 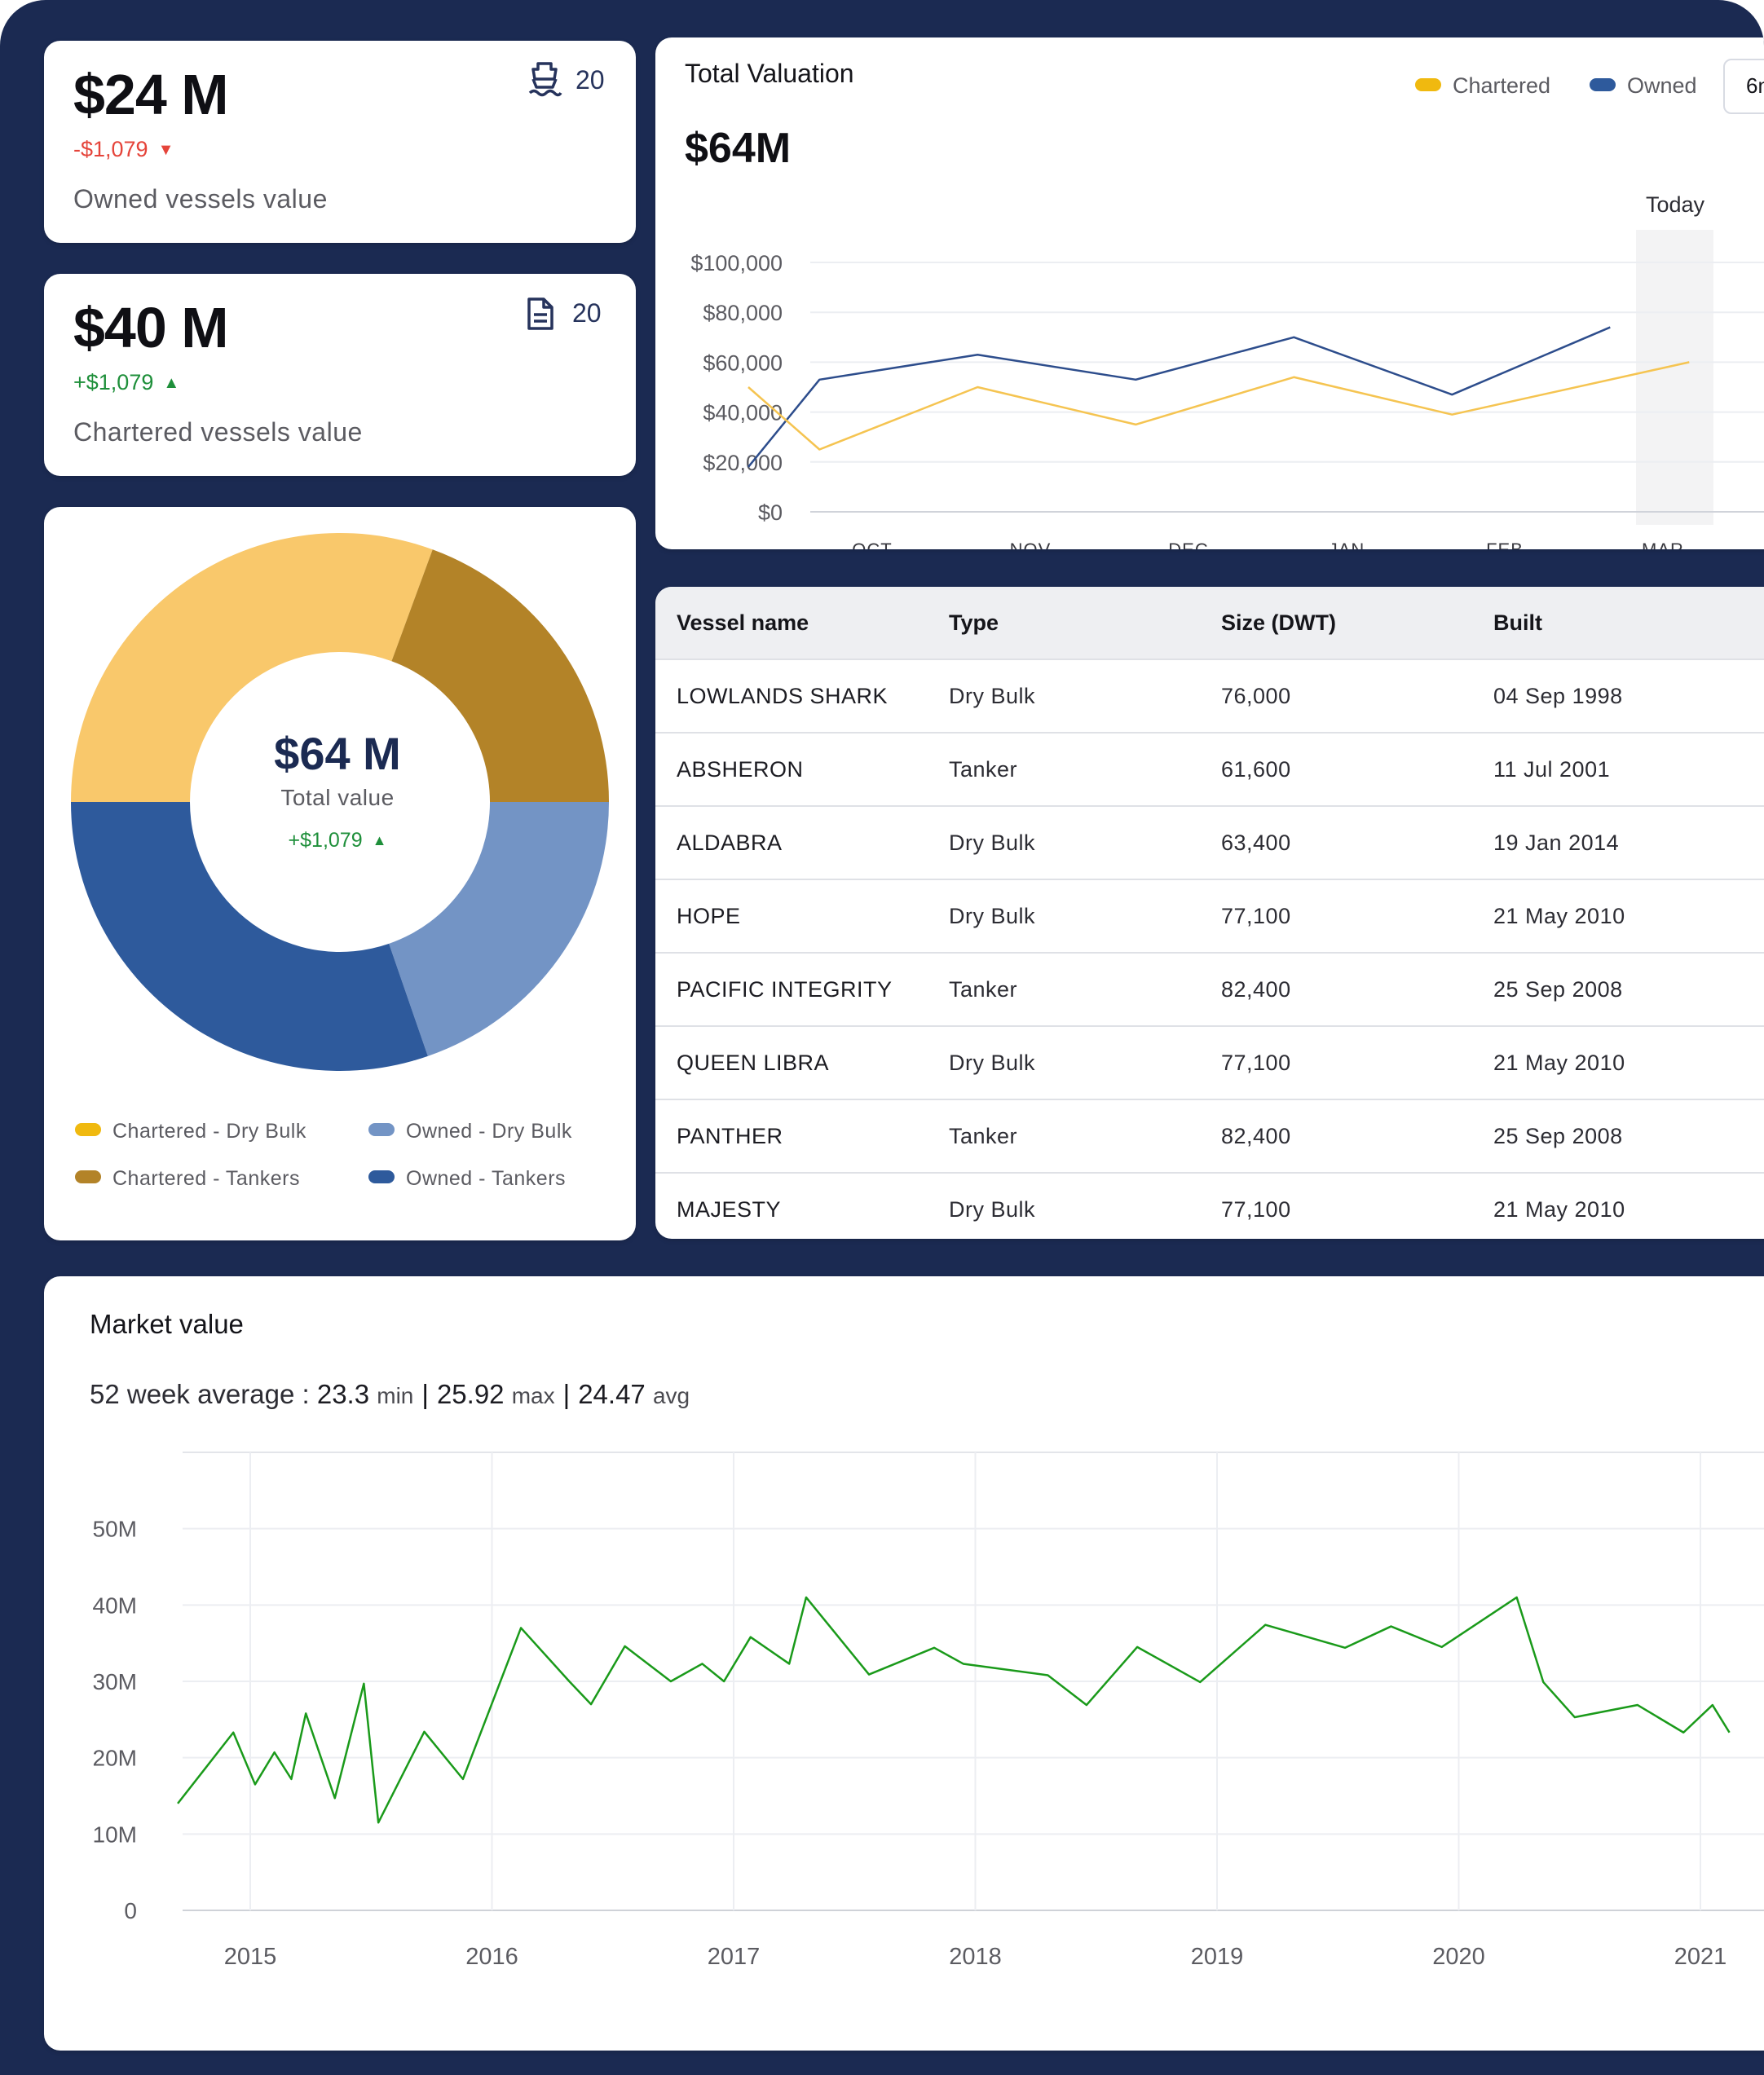 I want to click on col-size: Size (DWT), so click(x=1336, y=623).